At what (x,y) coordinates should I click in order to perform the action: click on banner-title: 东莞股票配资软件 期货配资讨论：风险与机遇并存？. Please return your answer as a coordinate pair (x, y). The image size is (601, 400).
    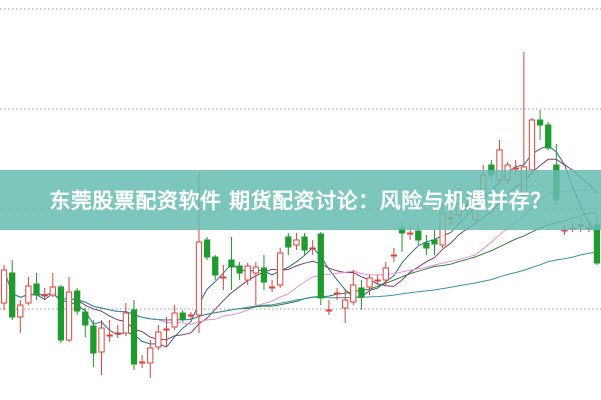
    Looking at the image, I should click on (300, 201).